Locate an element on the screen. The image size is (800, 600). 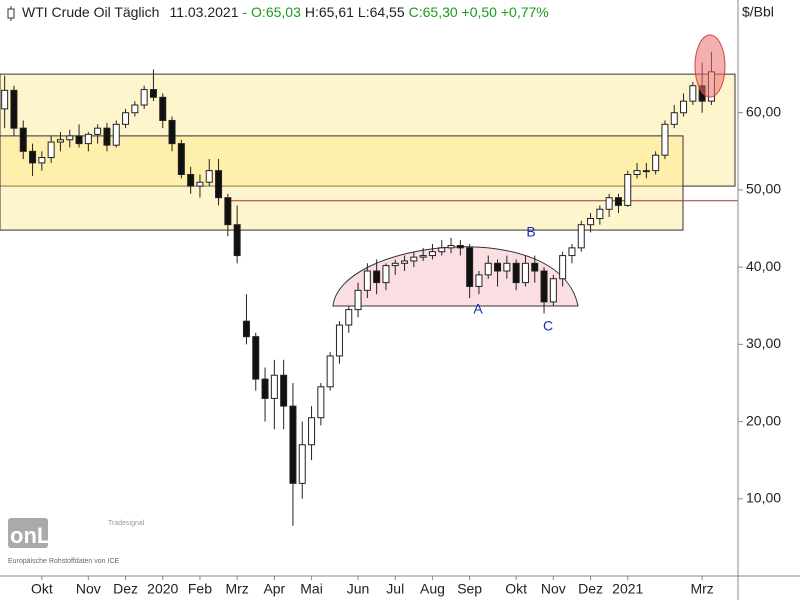
x-tick-label: Mai is located at coordinates (311, 589).